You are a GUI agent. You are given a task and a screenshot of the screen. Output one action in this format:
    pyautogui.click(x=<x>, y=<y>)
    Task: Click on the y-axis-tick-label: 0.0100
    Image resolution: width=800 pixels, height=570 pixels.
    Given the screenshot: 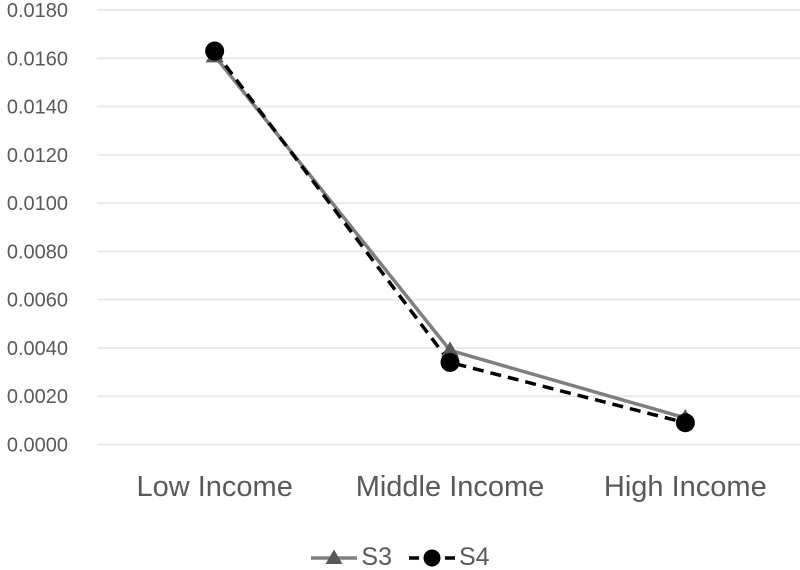 What is the action you would take?
    pyautogui.click(x=37, y=204)
    